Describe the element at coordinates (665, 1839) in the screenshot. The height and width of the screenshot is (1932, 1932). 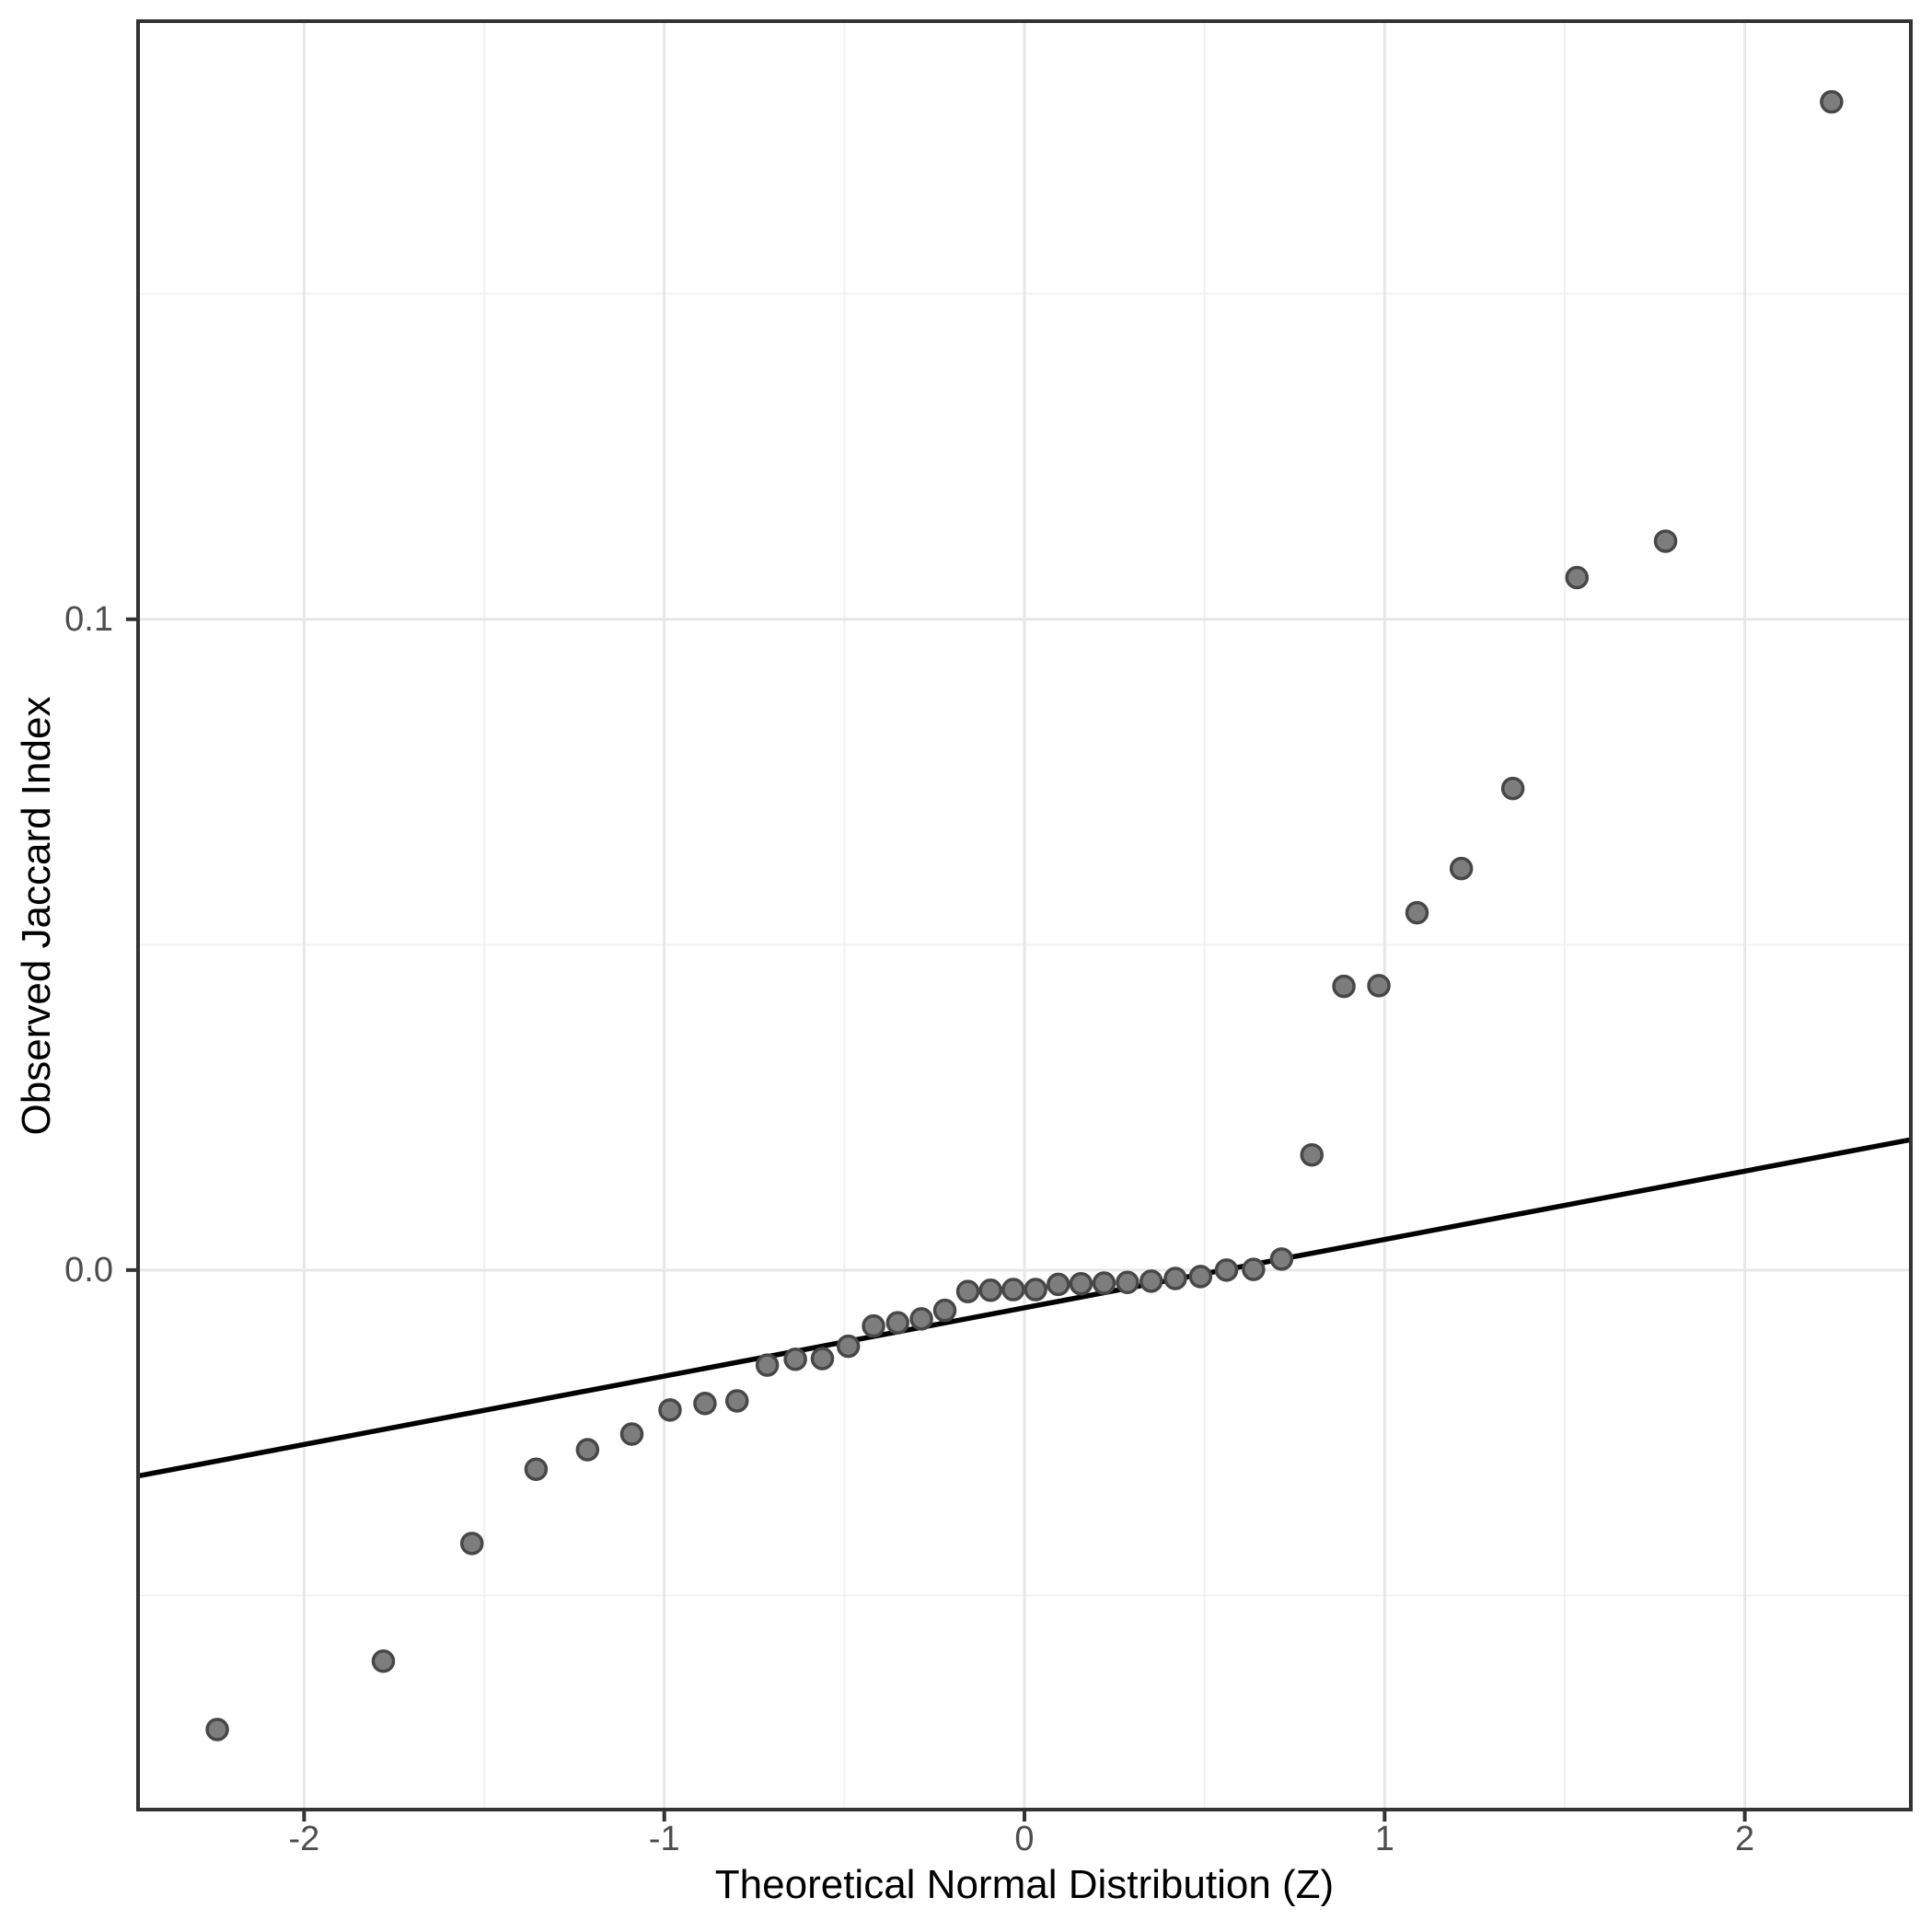
I see `x-tick-label: -1` at that location.